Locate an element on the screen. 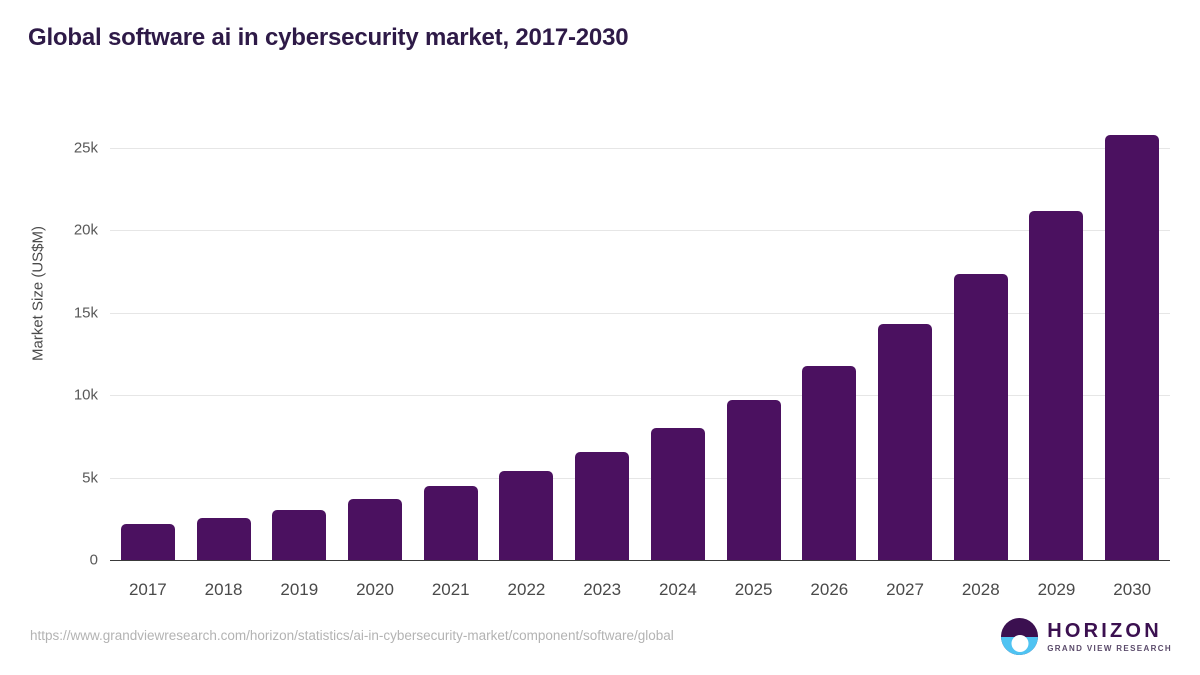  logo-wordmark: HORIZON GRAND VIEW RESEARCH is located at coordinates (1109, 637).